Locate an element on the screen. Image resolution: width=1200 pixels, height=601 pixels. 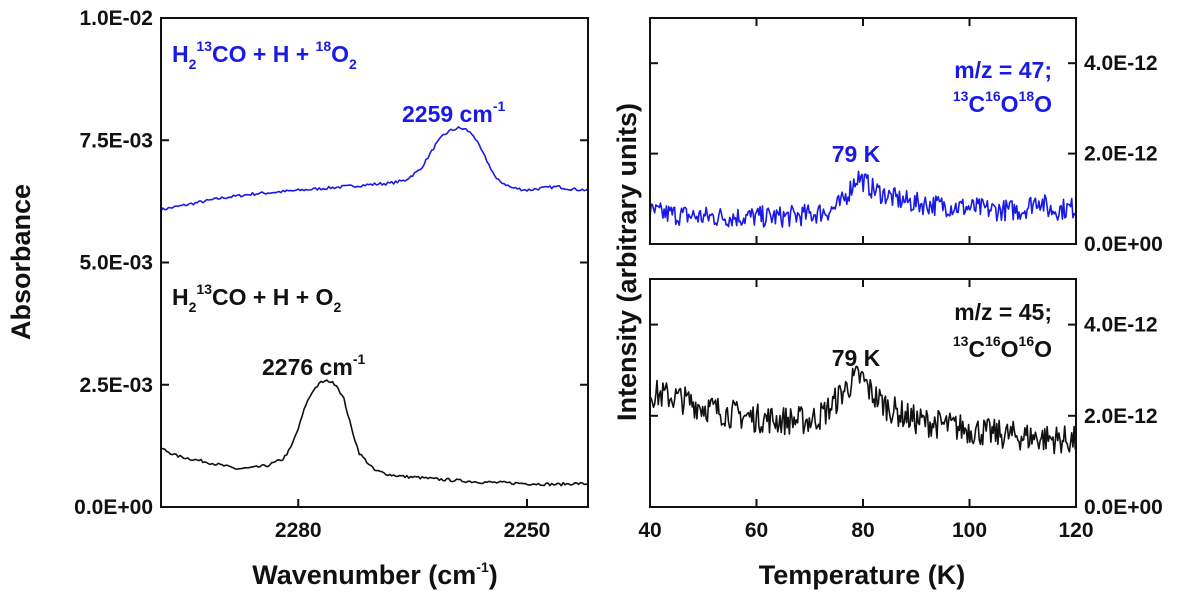
black-absorbance-line is located at coordinates (374, 433).